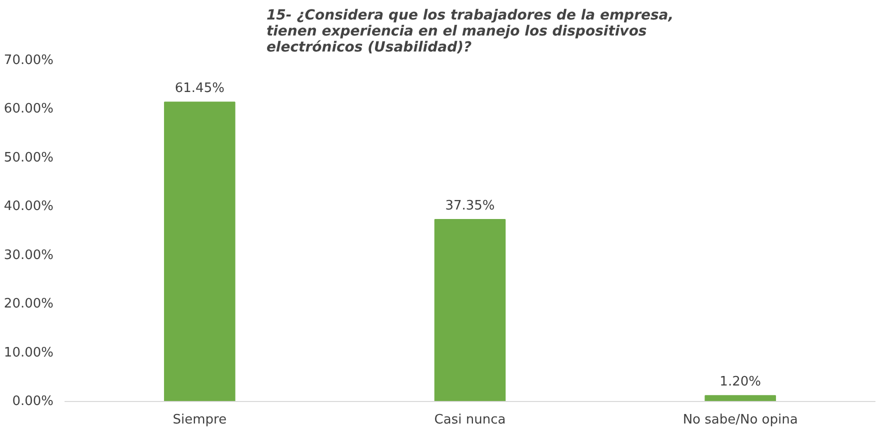 The height and width of the screenshot is (436, 885). What do you see at coordinates (29, 206) in the screenshot?
I see `y-tick-label: 40.00%` at bounding box center [29, 206].